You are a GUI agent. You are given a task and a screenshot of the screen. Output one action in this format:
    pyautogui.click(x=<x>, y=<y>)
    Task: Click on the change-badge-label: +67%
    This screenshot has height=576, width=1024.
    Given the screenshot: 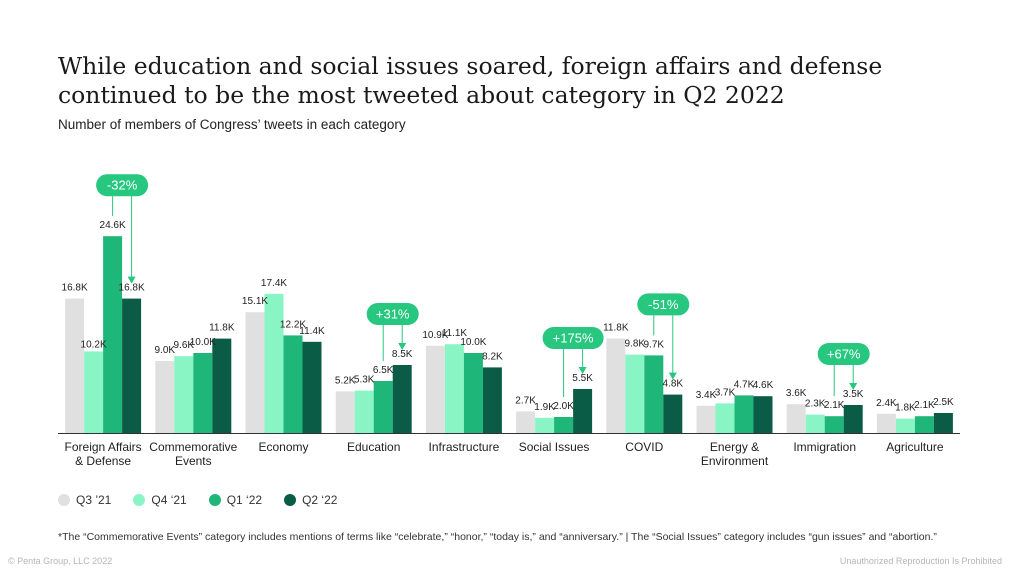 What is the action you would take?
    pyautogui.click(x=844, y=354)
    